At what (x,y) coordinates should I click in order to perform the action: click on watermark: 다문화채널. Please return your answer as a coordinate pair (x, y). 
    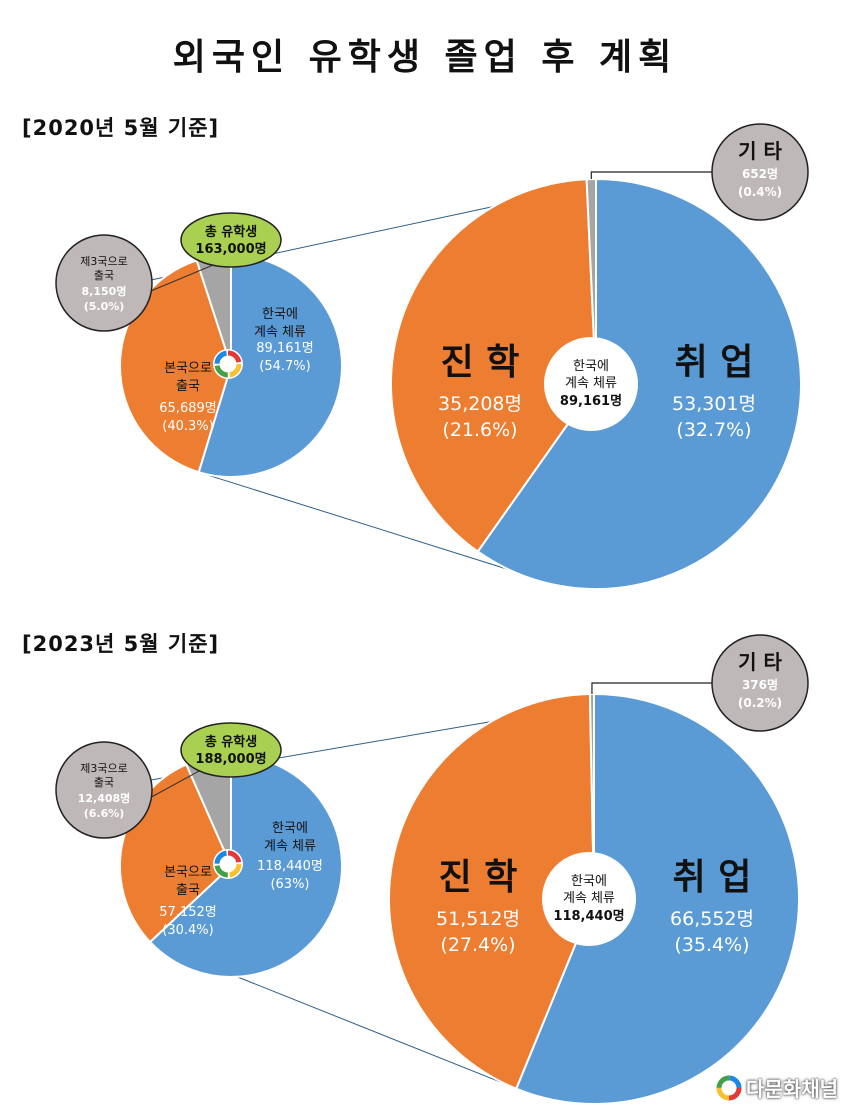
    Looking at the image, I should click on (777, 1087).